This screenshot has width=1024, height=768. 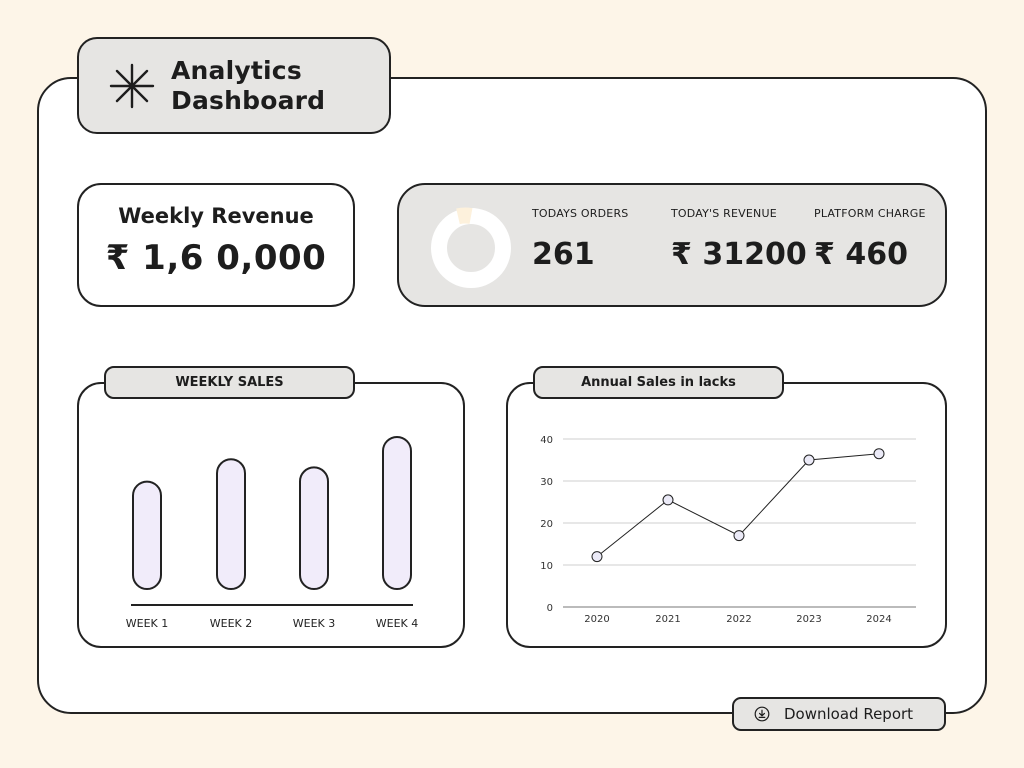 I want to click on data-point-2023, so click(x=809, y=460).